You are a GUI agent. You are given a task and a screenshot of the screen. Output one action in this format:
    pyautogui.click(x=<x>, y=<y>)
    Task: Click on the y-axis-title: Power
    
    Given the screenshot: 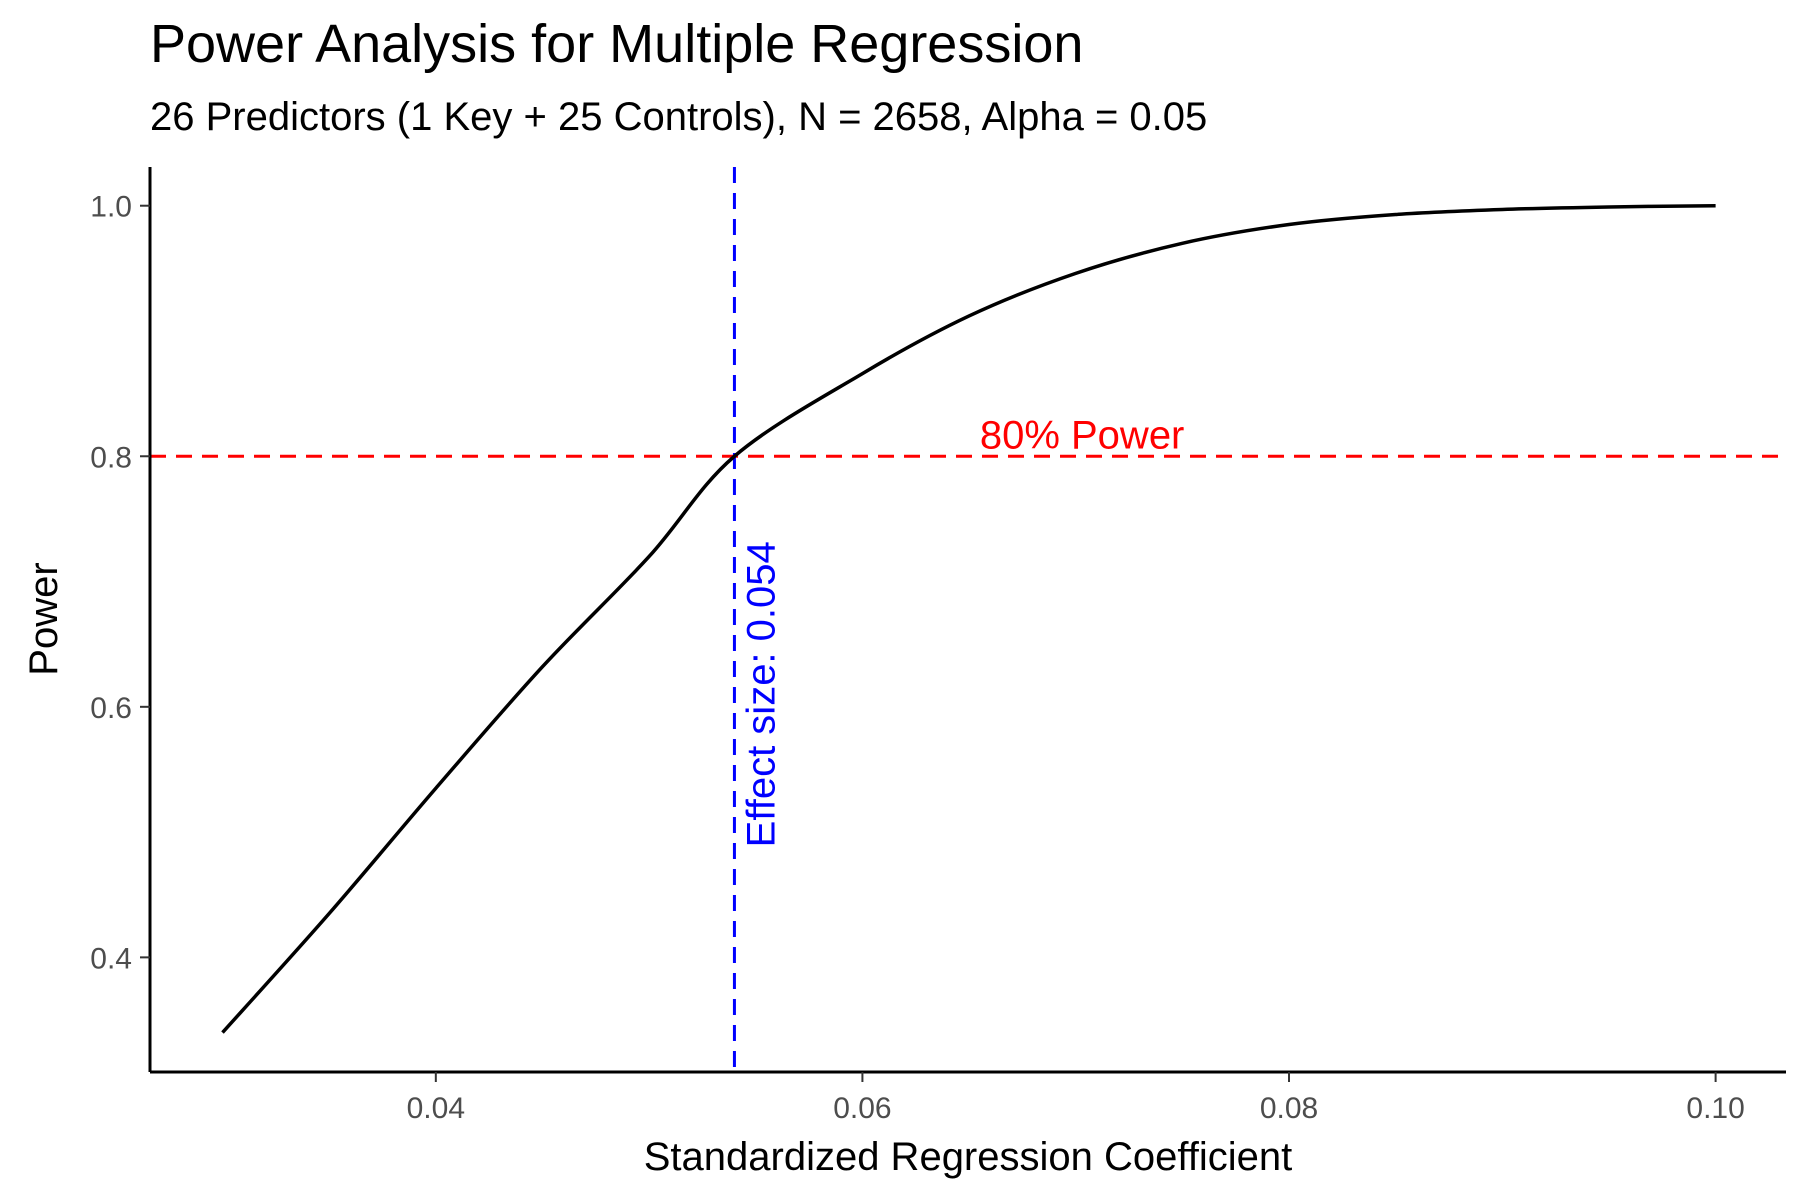 What is the action you would take?
    pyautogui.click(x=44, y=618)
    